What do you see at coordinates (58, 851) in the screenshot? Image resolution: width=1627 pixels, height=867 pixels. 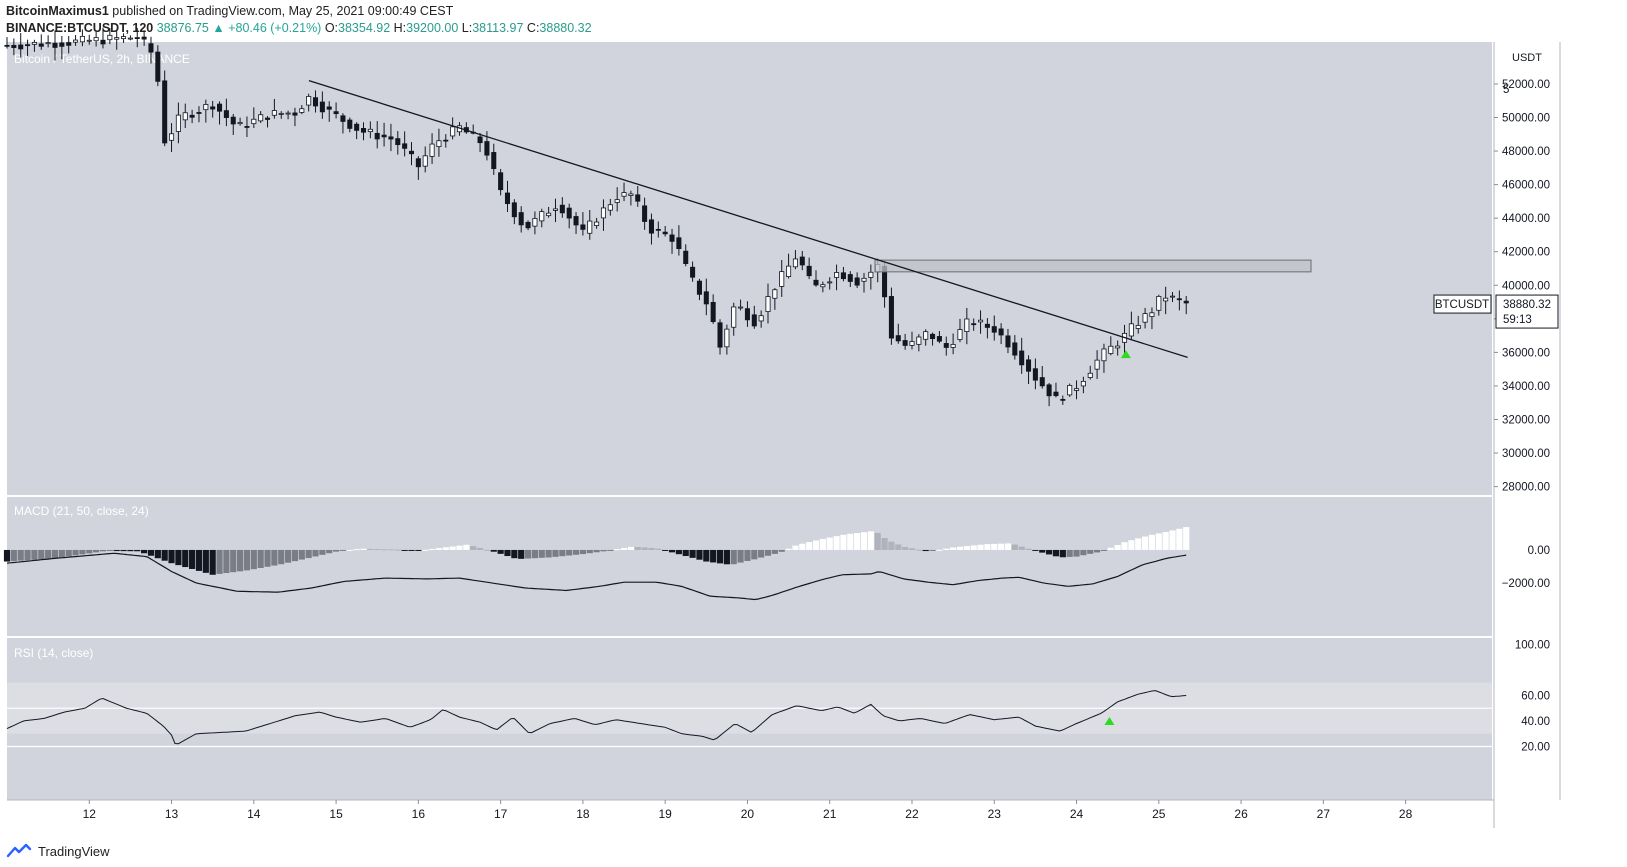 I see `footer-brand: TradingView` at bounding box center [58, 851].